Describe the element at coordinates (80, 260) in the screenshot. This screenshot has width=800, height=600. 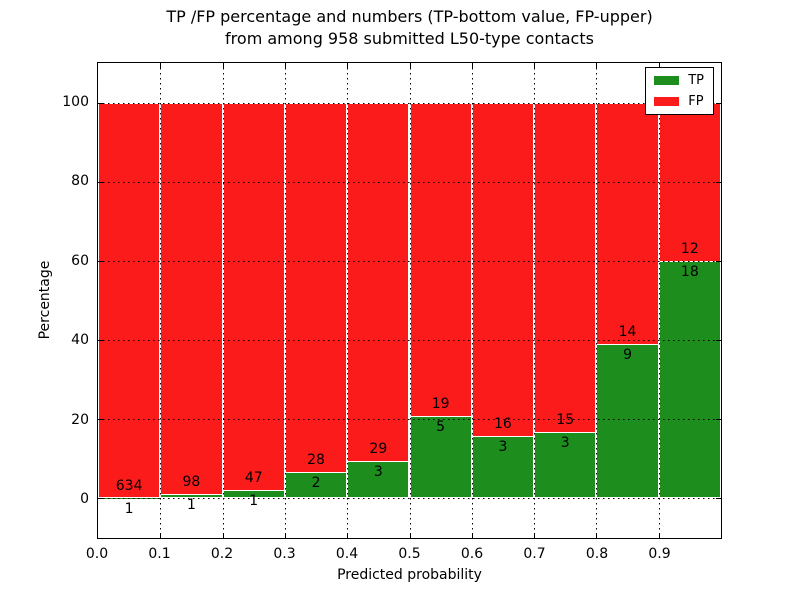
I see `y-tick-label: 60` at that location.